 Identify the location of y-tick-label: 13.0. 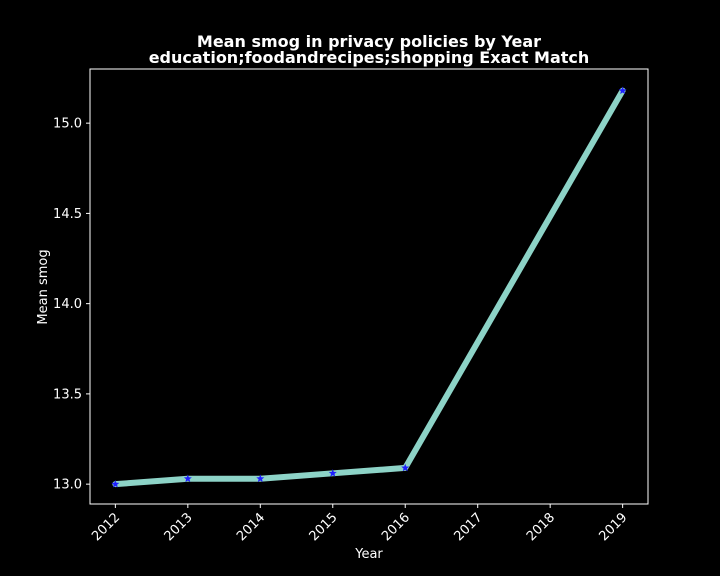
(67, 485).